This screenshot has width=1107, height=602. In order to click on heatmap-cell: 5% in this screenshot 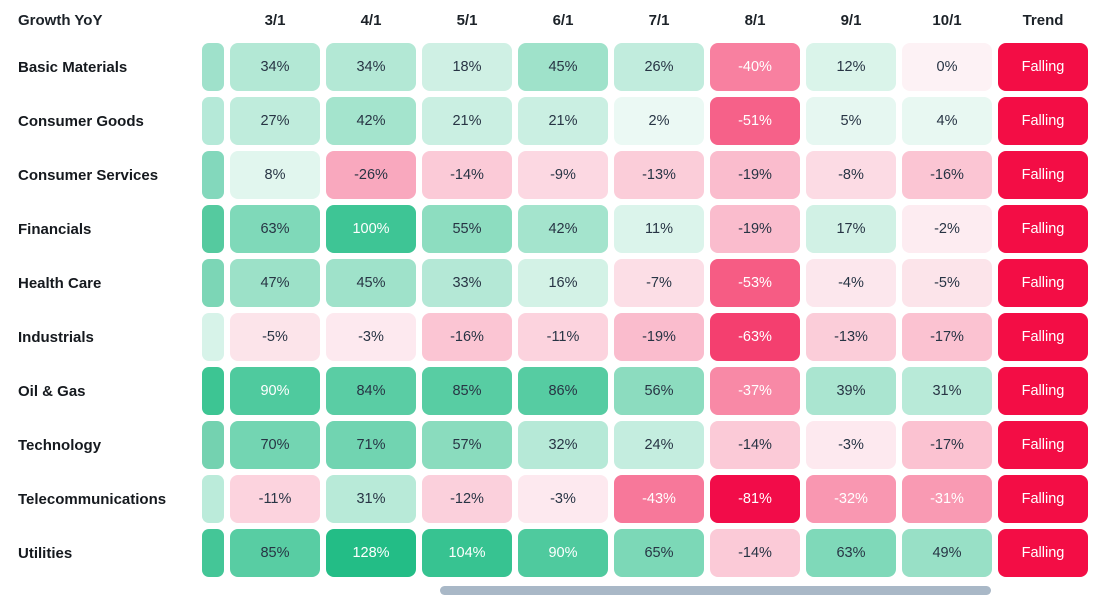, I will do `click(851, 121)`.